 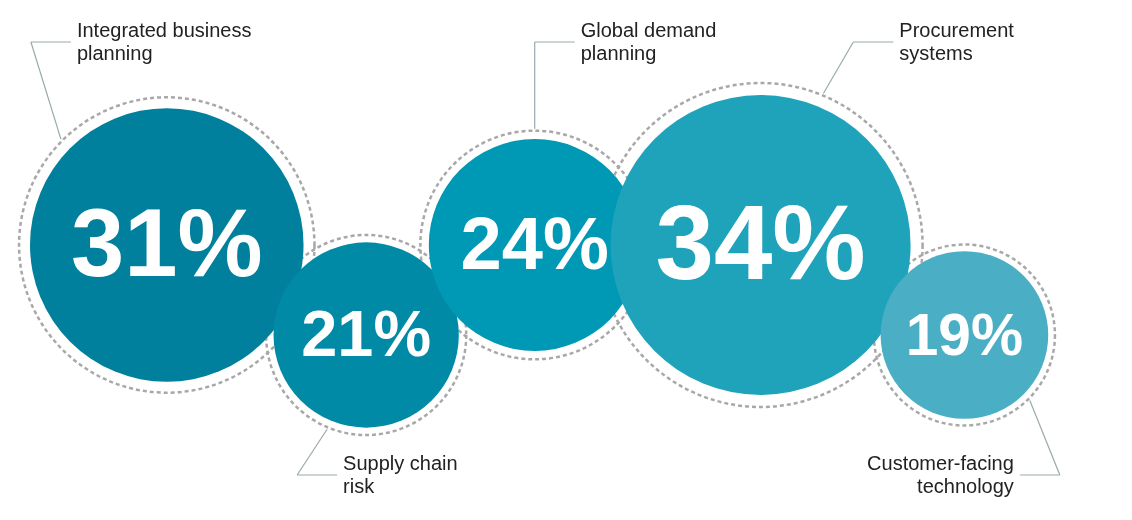 What do you see at coordinates (400, 474) in the screenshot?
I see `category-label: Supply chain risk` at bounding box center [400, 474].